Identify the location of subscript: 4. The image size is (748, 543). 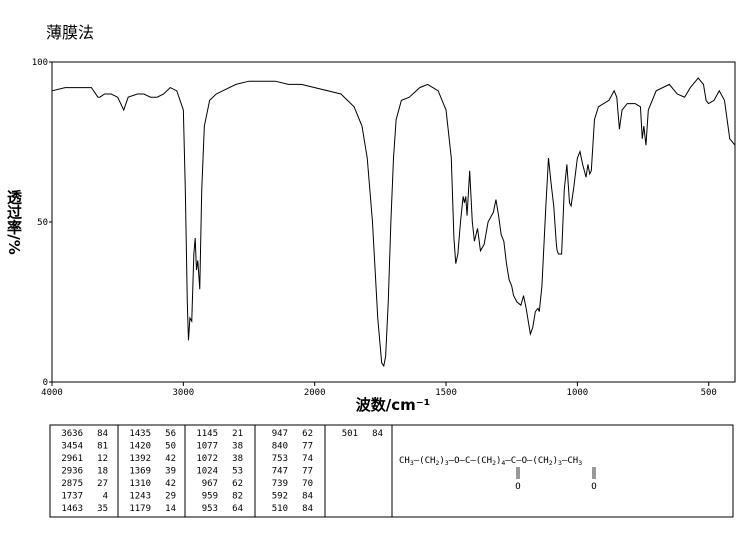
(503, 463).